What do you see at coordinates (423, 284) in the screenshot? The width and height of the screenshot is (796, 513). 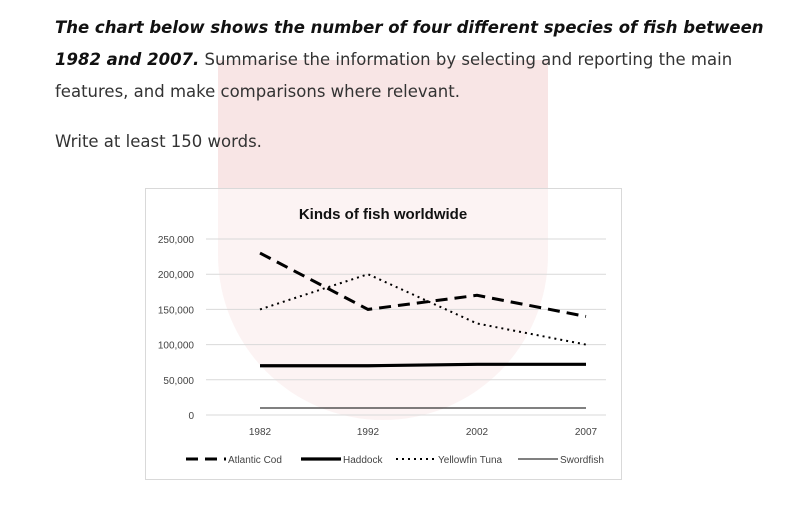 I see `series-line-atlantic-cod` at bounding box center [423, 284].